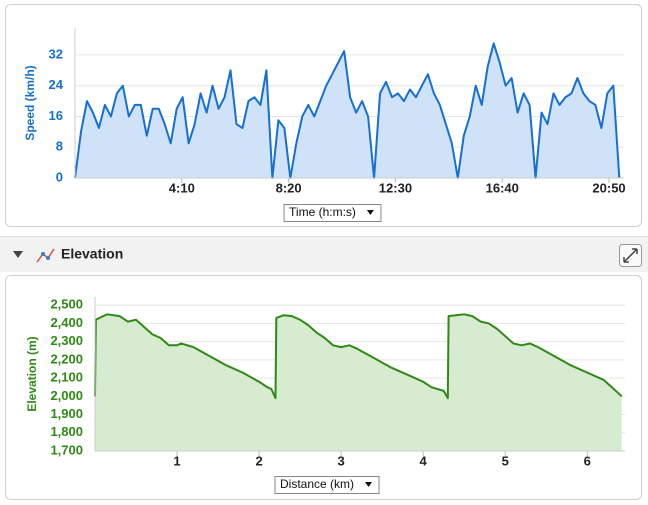 The width and height of the screenshot is (648, 505). Describe the element at coordinates (66, 304) in the screenshot. I see `y-tick-label: 2,500` at that location.